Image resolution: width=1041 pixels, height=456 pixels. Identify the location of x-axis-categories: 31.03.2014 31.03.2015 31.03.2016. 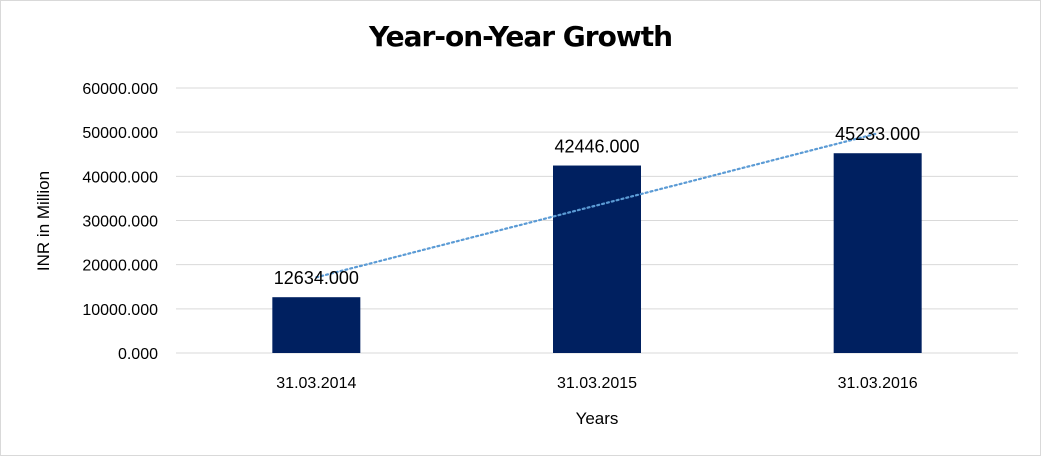
(597, 383).